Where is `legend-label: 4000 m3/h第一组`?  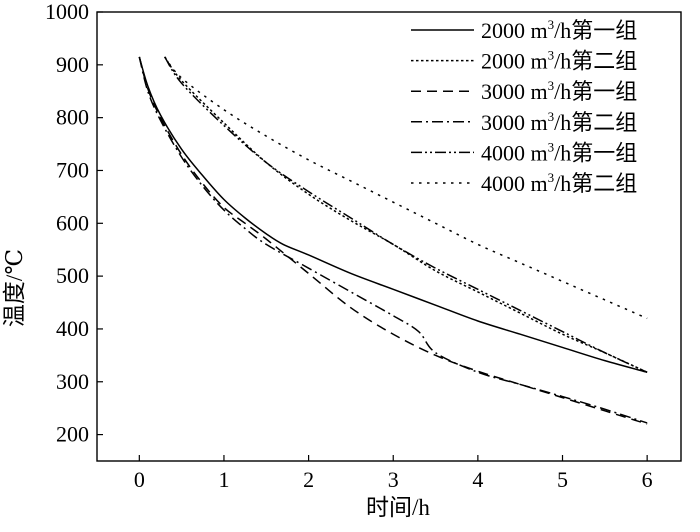 legend-label: 4000 m3/h第一组 is located at coordinates (559, 152).